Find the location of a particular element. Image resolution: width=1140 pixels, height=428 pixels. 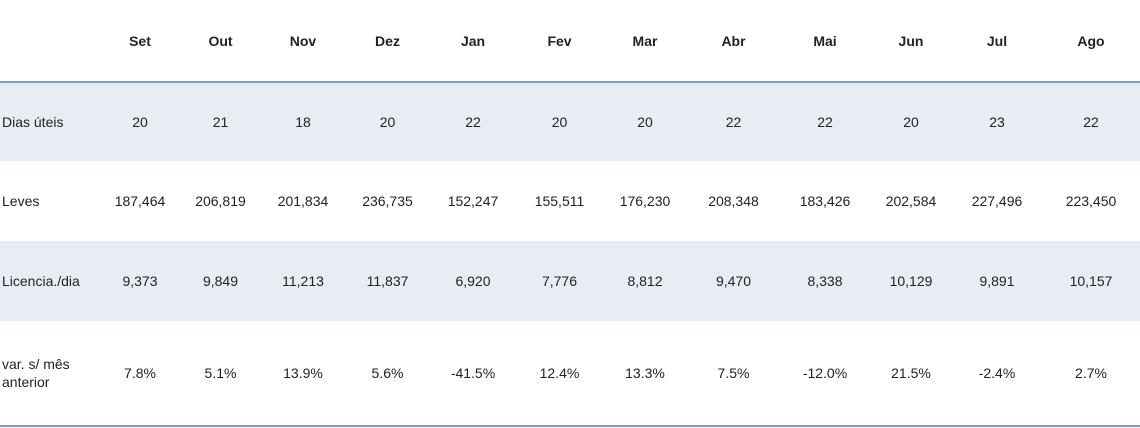

month-header: Abr is located at coordinates (733, 41).